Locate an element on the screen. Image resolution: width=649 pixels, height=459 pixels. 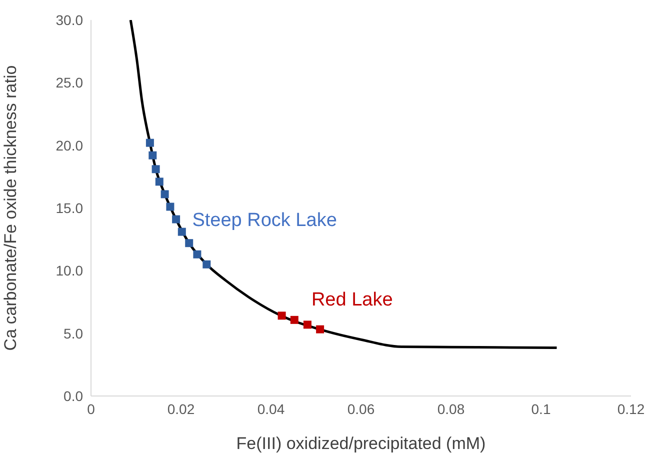
x-tick-label: 0.12 is located at coordinates (631, 408).